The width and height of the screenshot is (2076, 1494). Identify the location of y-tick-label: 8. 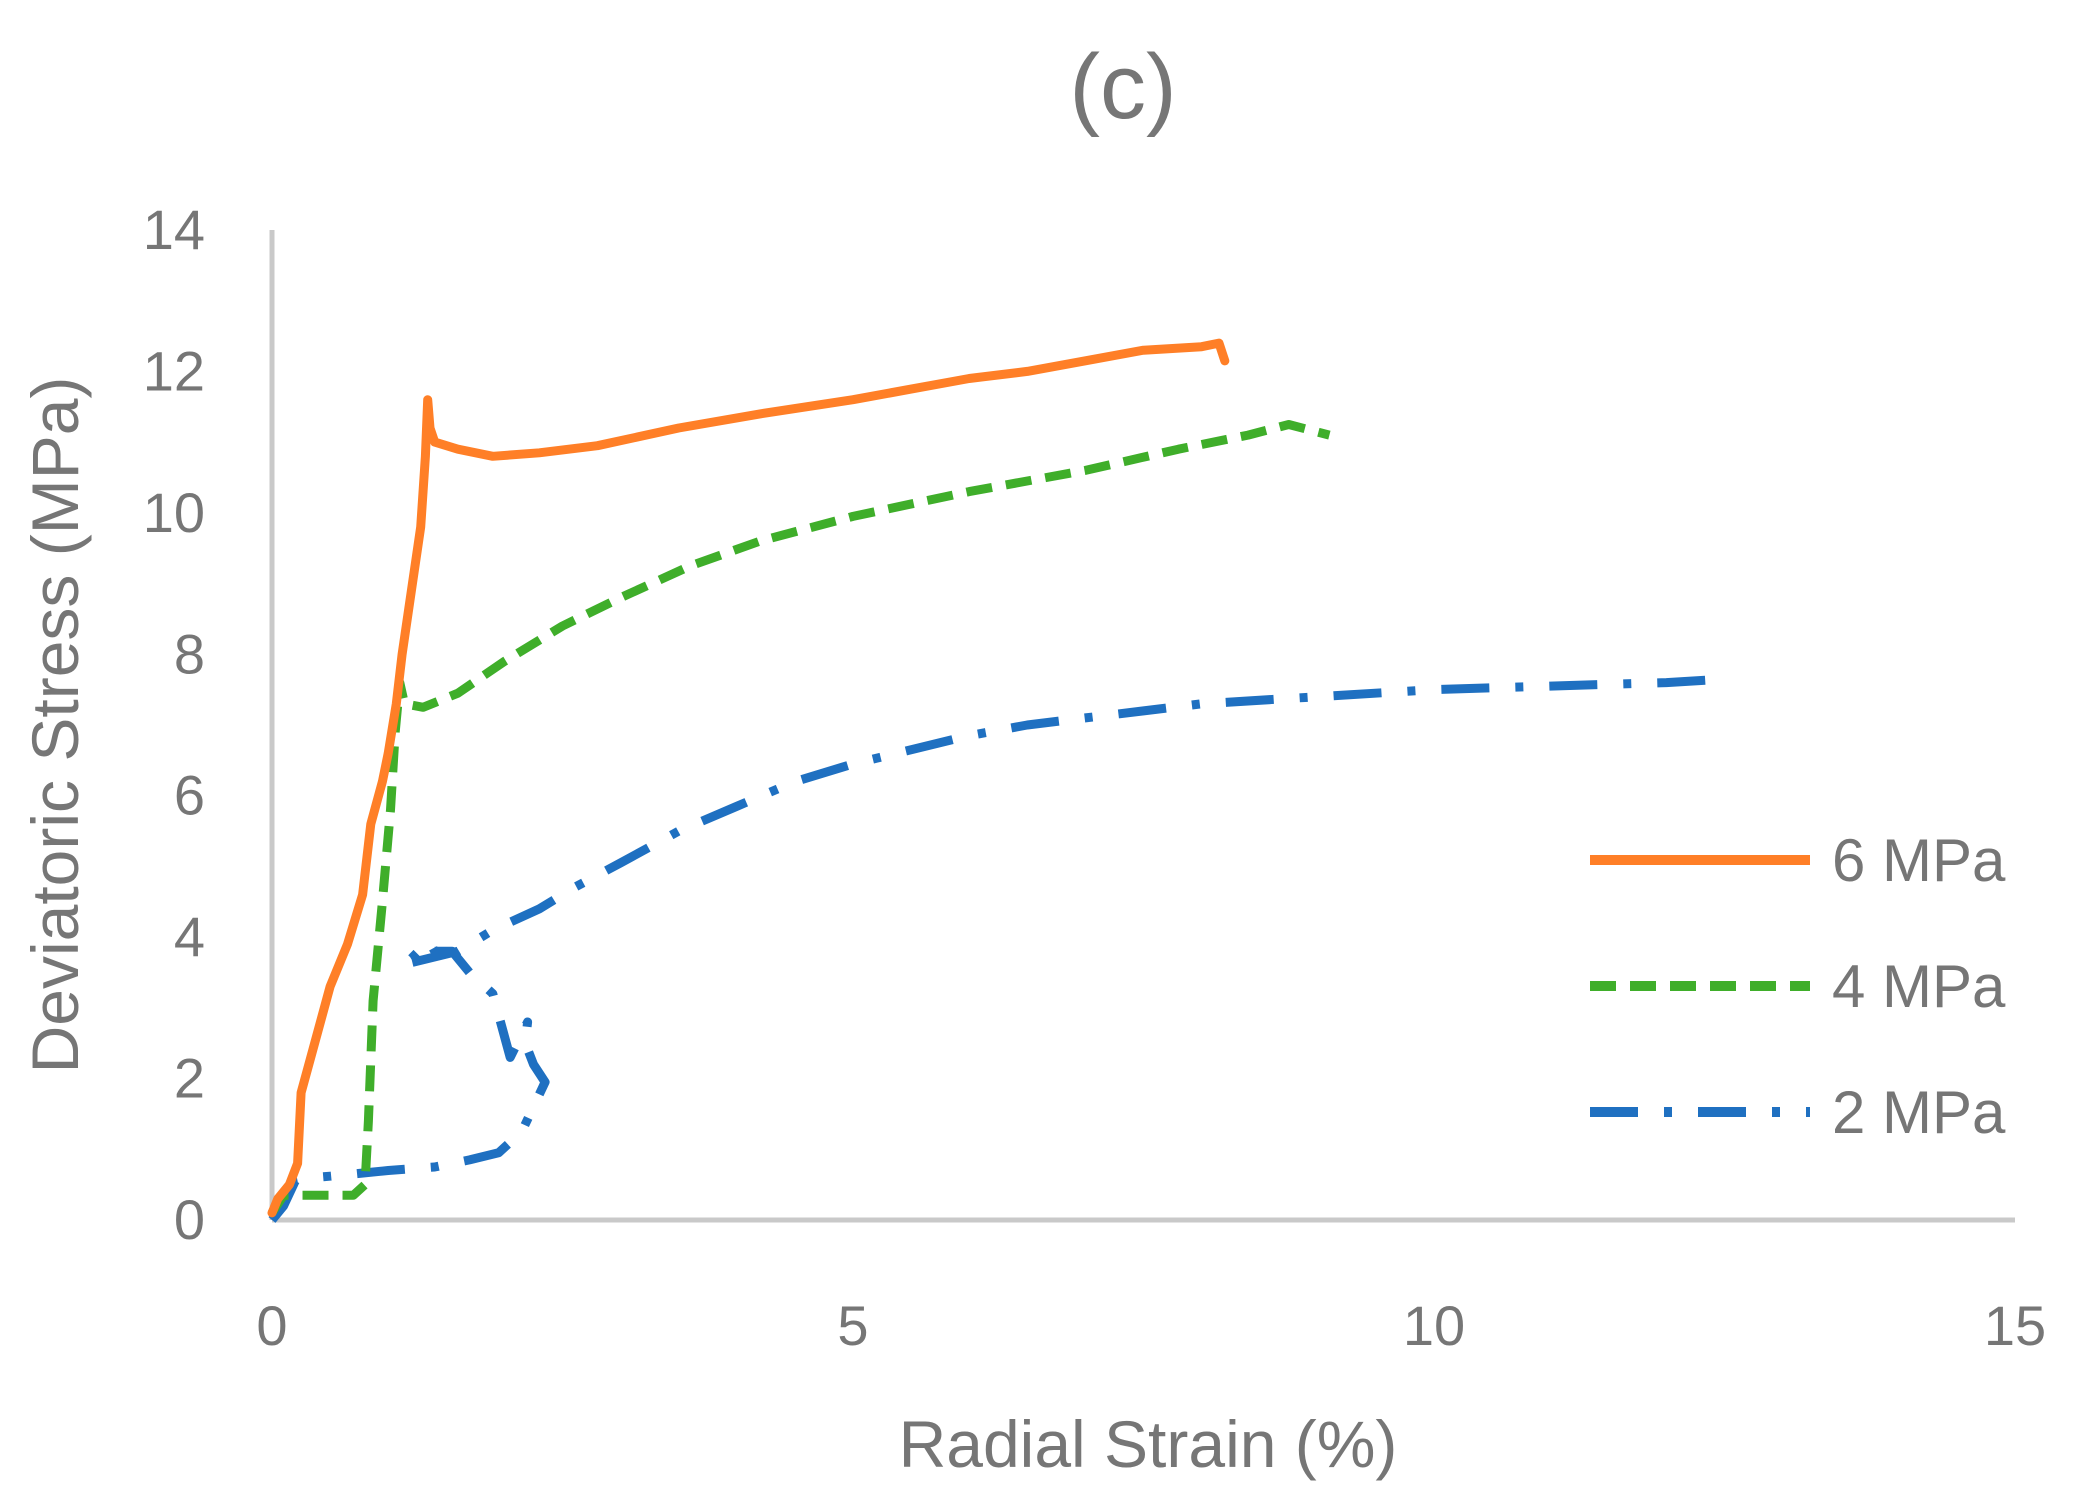
(189, 653).